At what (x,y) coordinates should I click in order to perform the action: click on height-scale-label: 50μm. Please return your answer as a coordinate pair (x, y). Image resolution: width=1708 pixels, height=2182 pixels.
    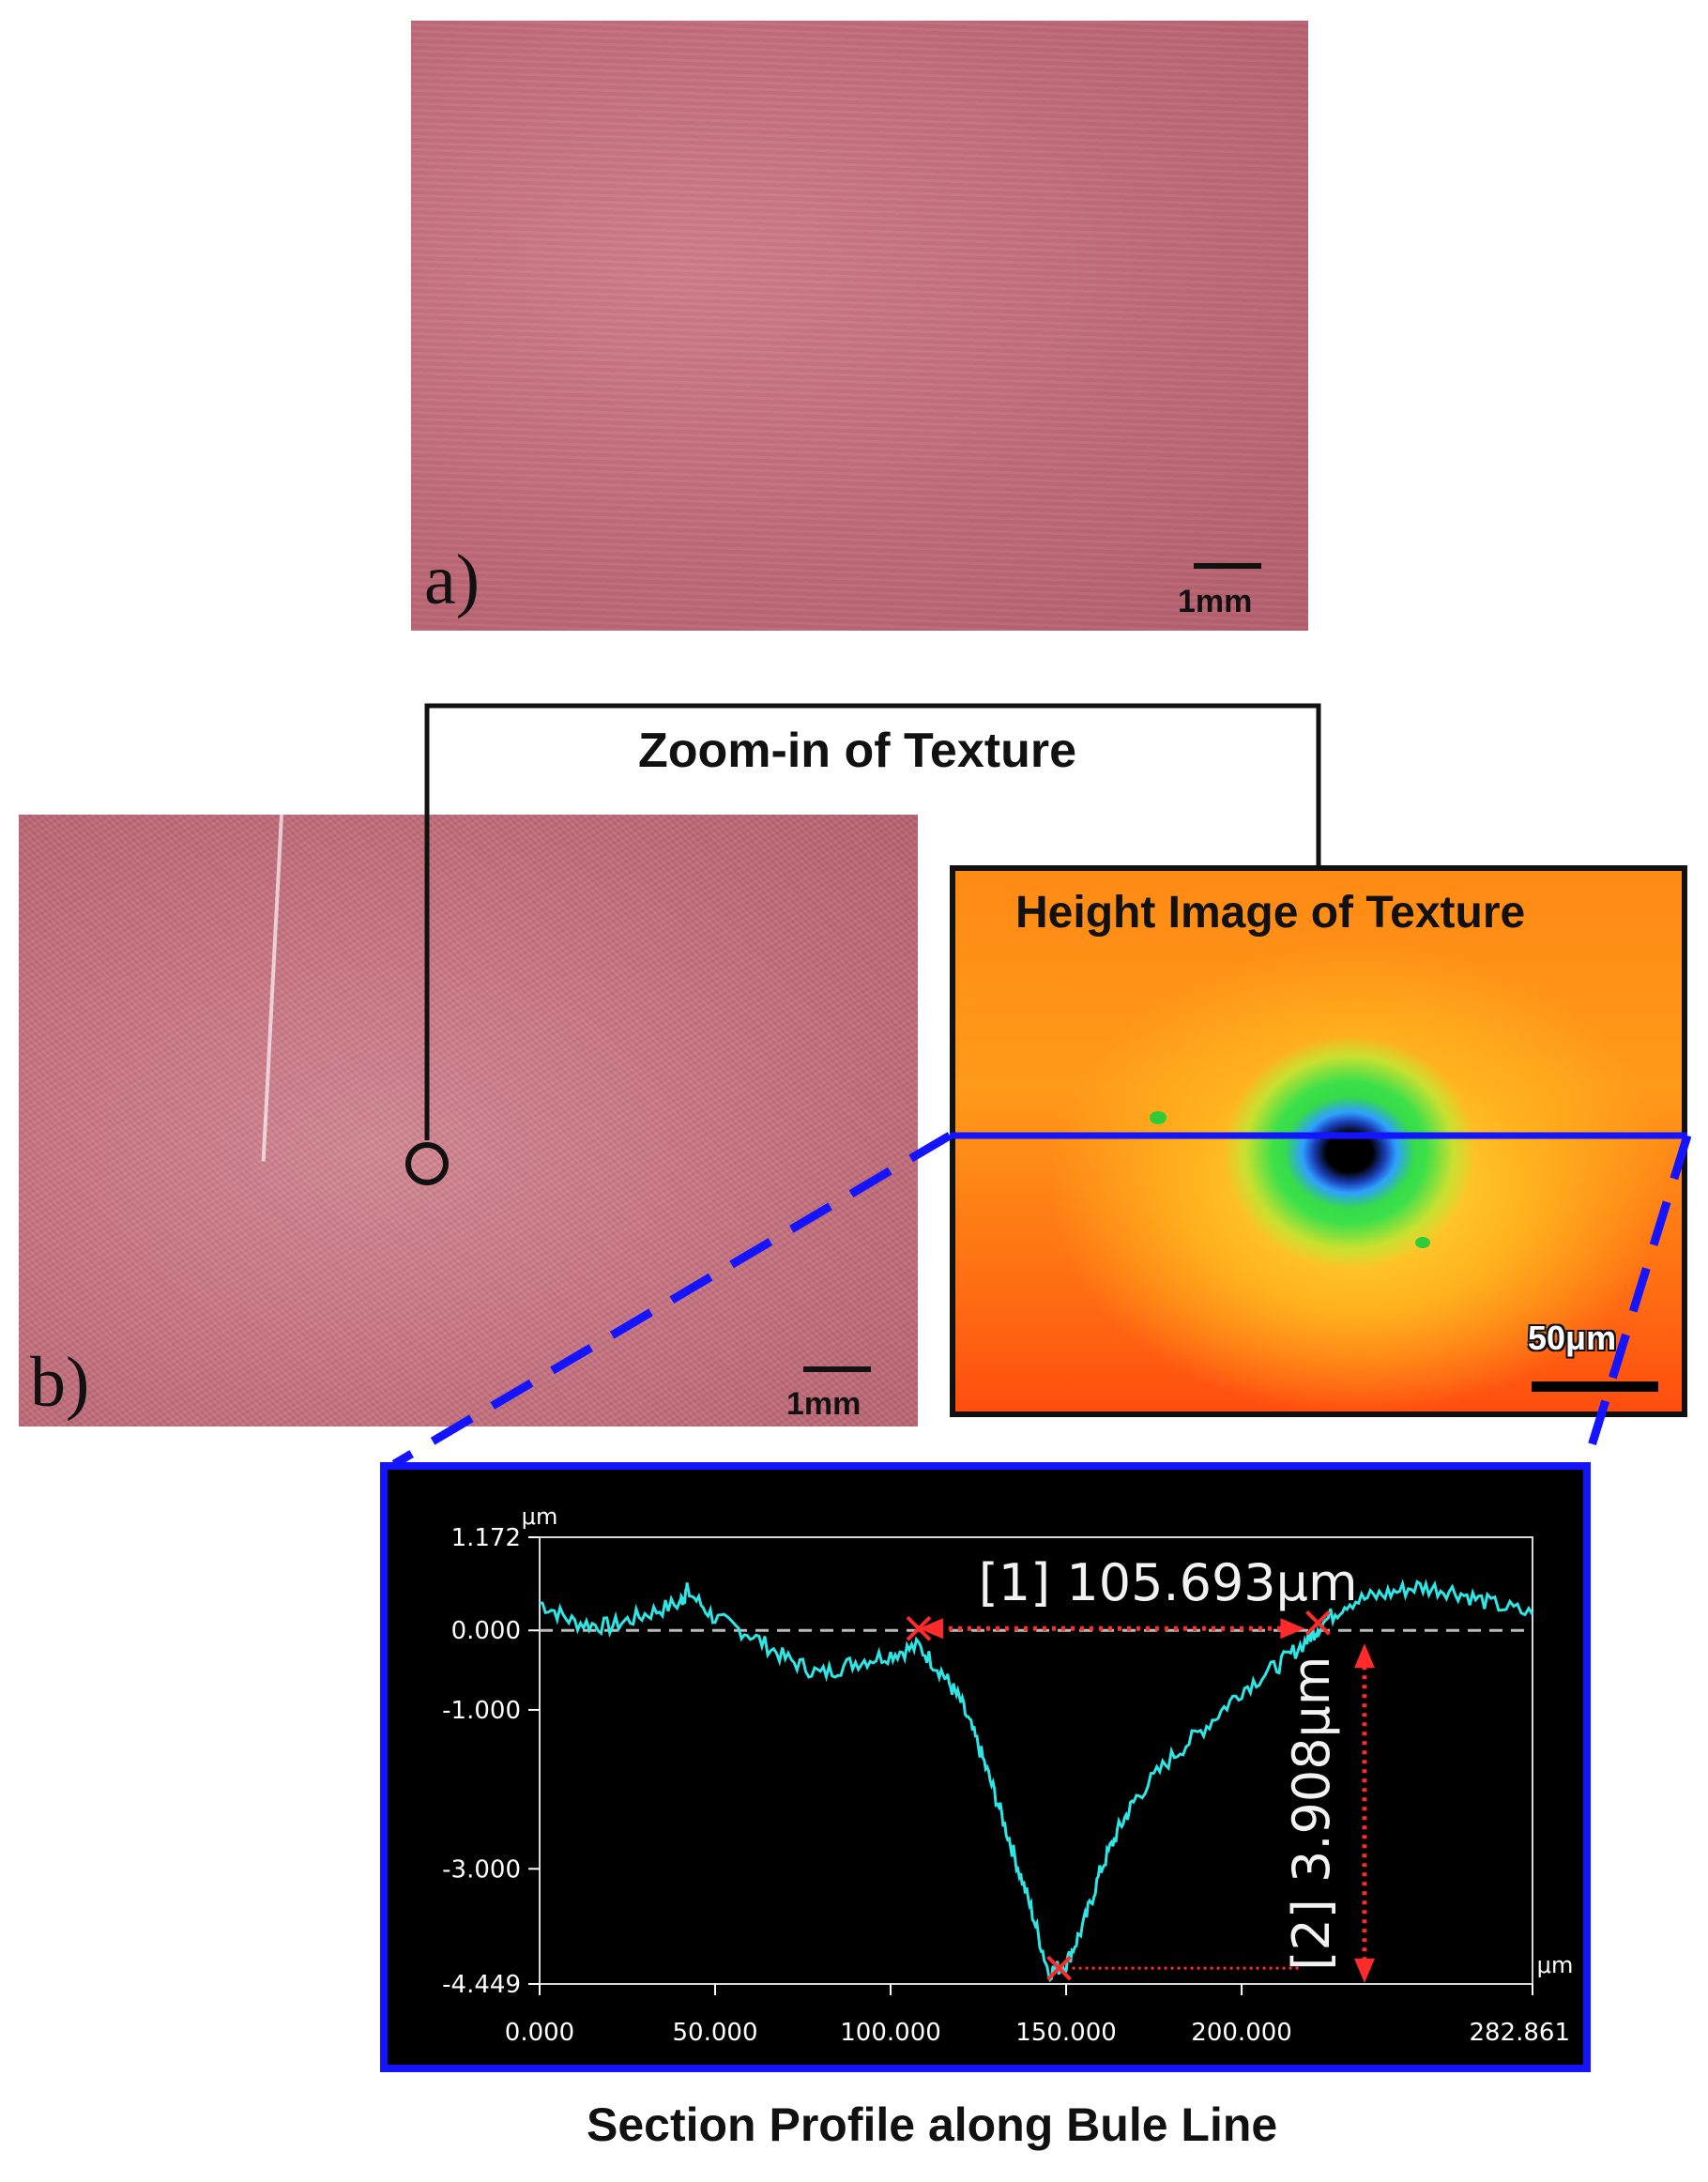
    Looking at the image, I should click on (1572, 1338).